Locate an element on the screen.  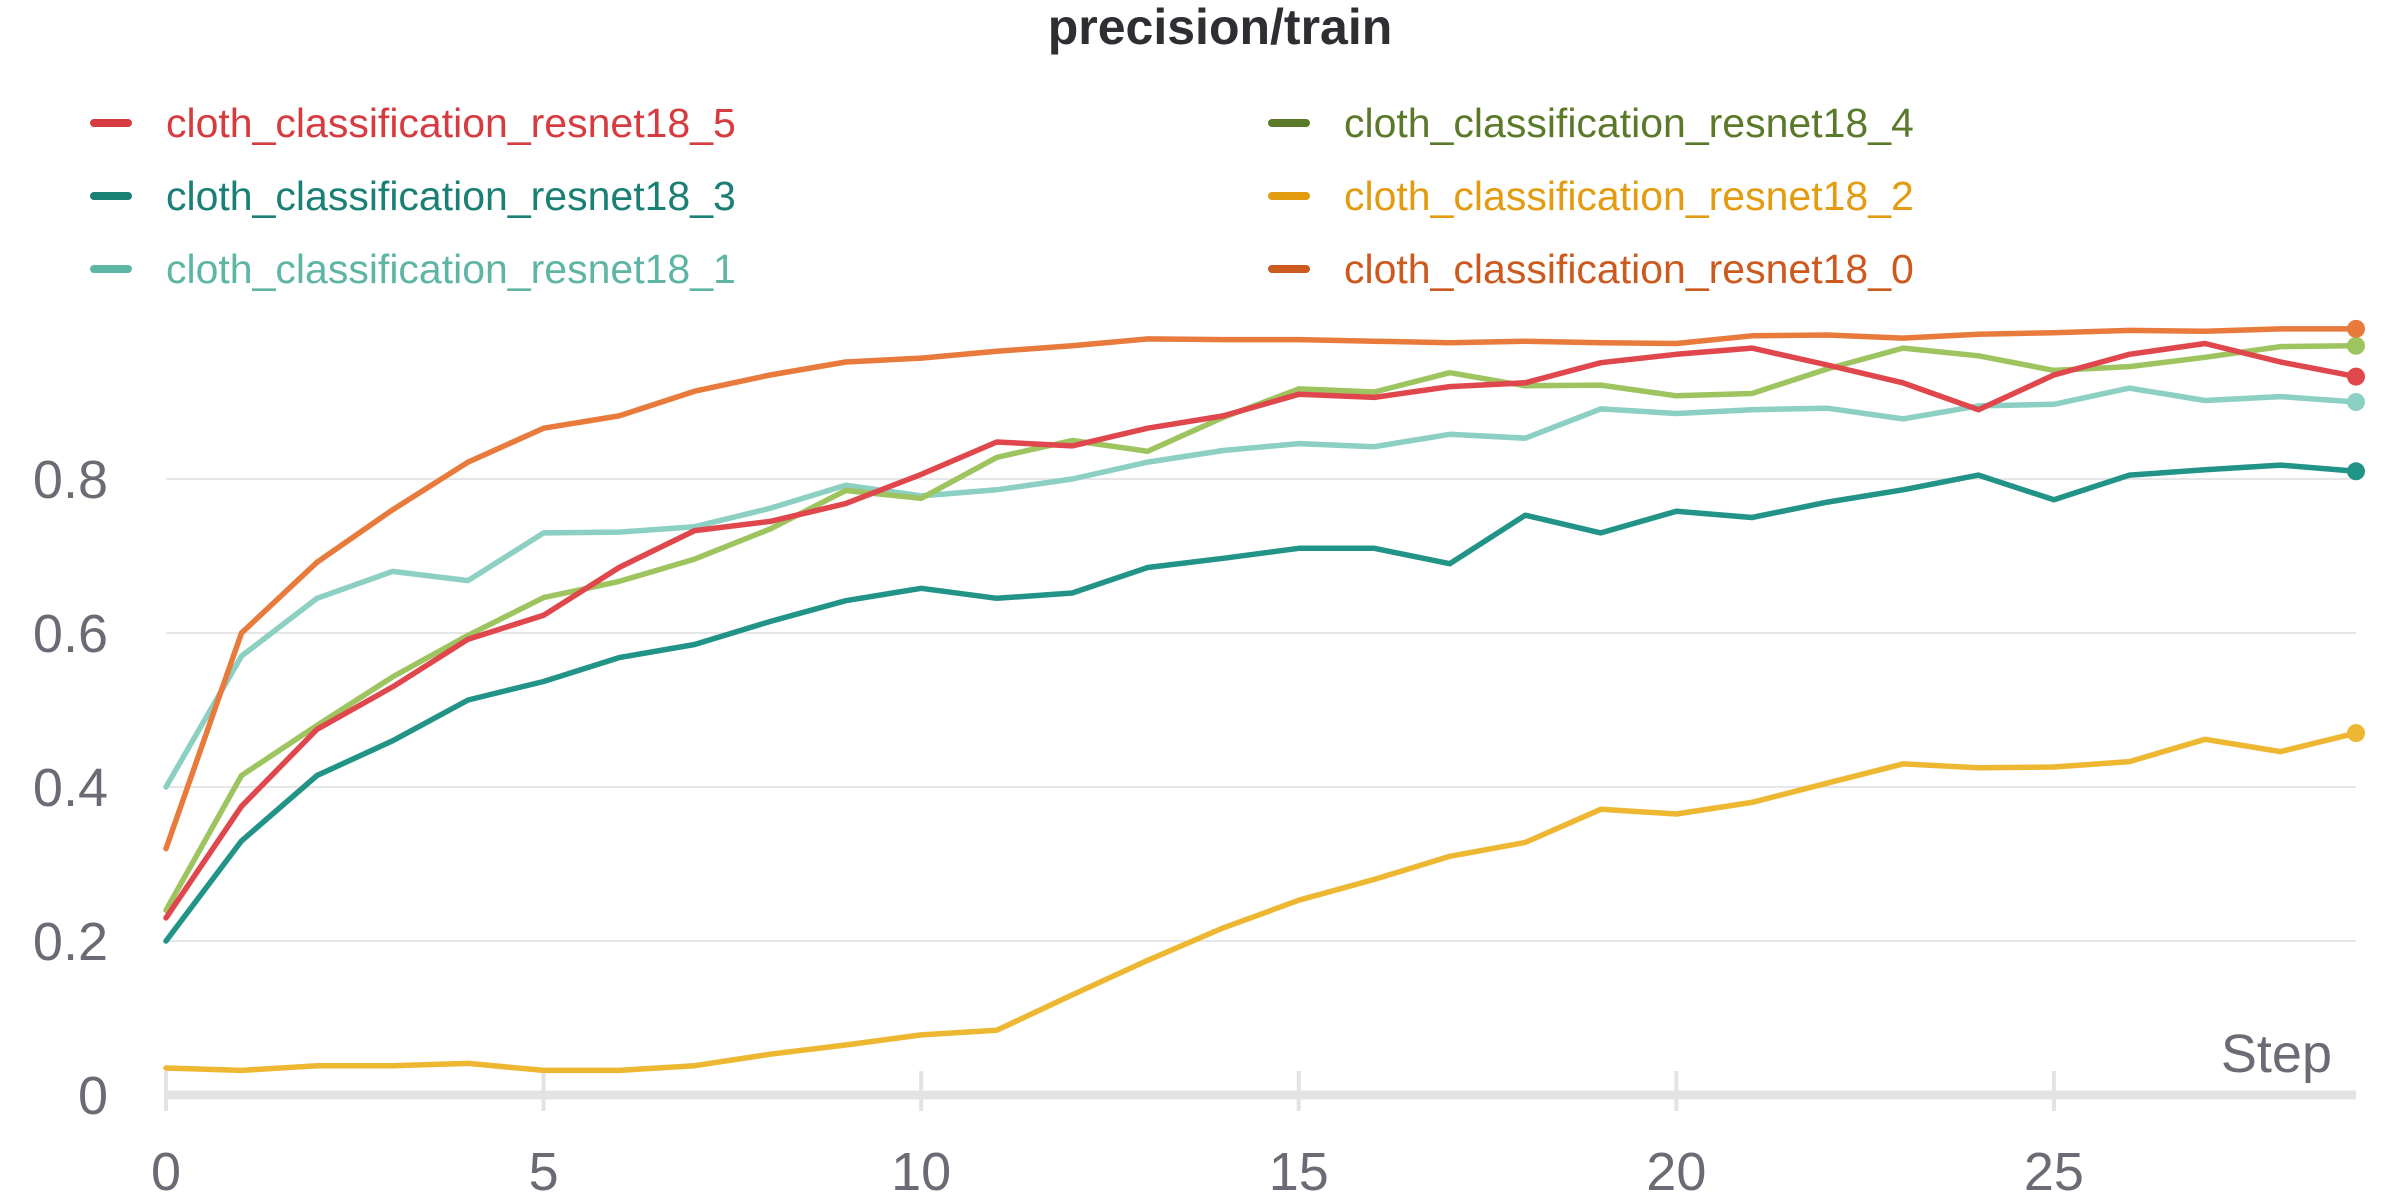
legend-item: cloth_classification_resnet18_5 is located at coordinates (413, 123).